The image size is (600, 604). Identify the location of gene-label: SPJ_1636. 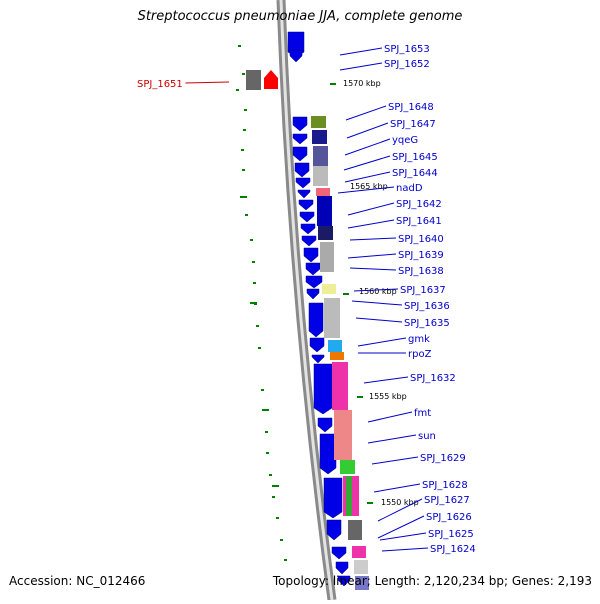
(427, 306).